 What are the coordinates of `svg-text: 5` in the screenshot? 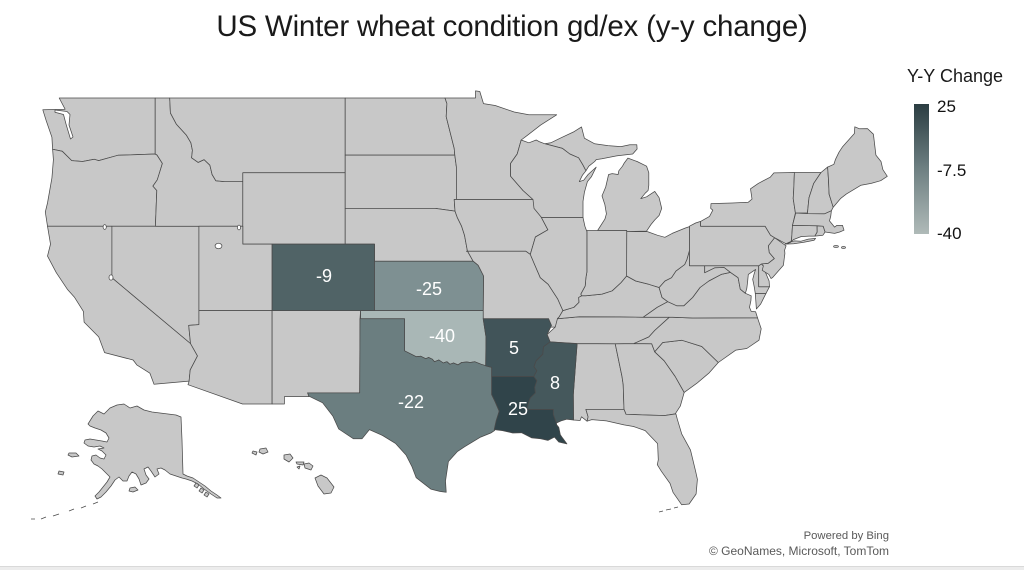 It's located at (514, 348).